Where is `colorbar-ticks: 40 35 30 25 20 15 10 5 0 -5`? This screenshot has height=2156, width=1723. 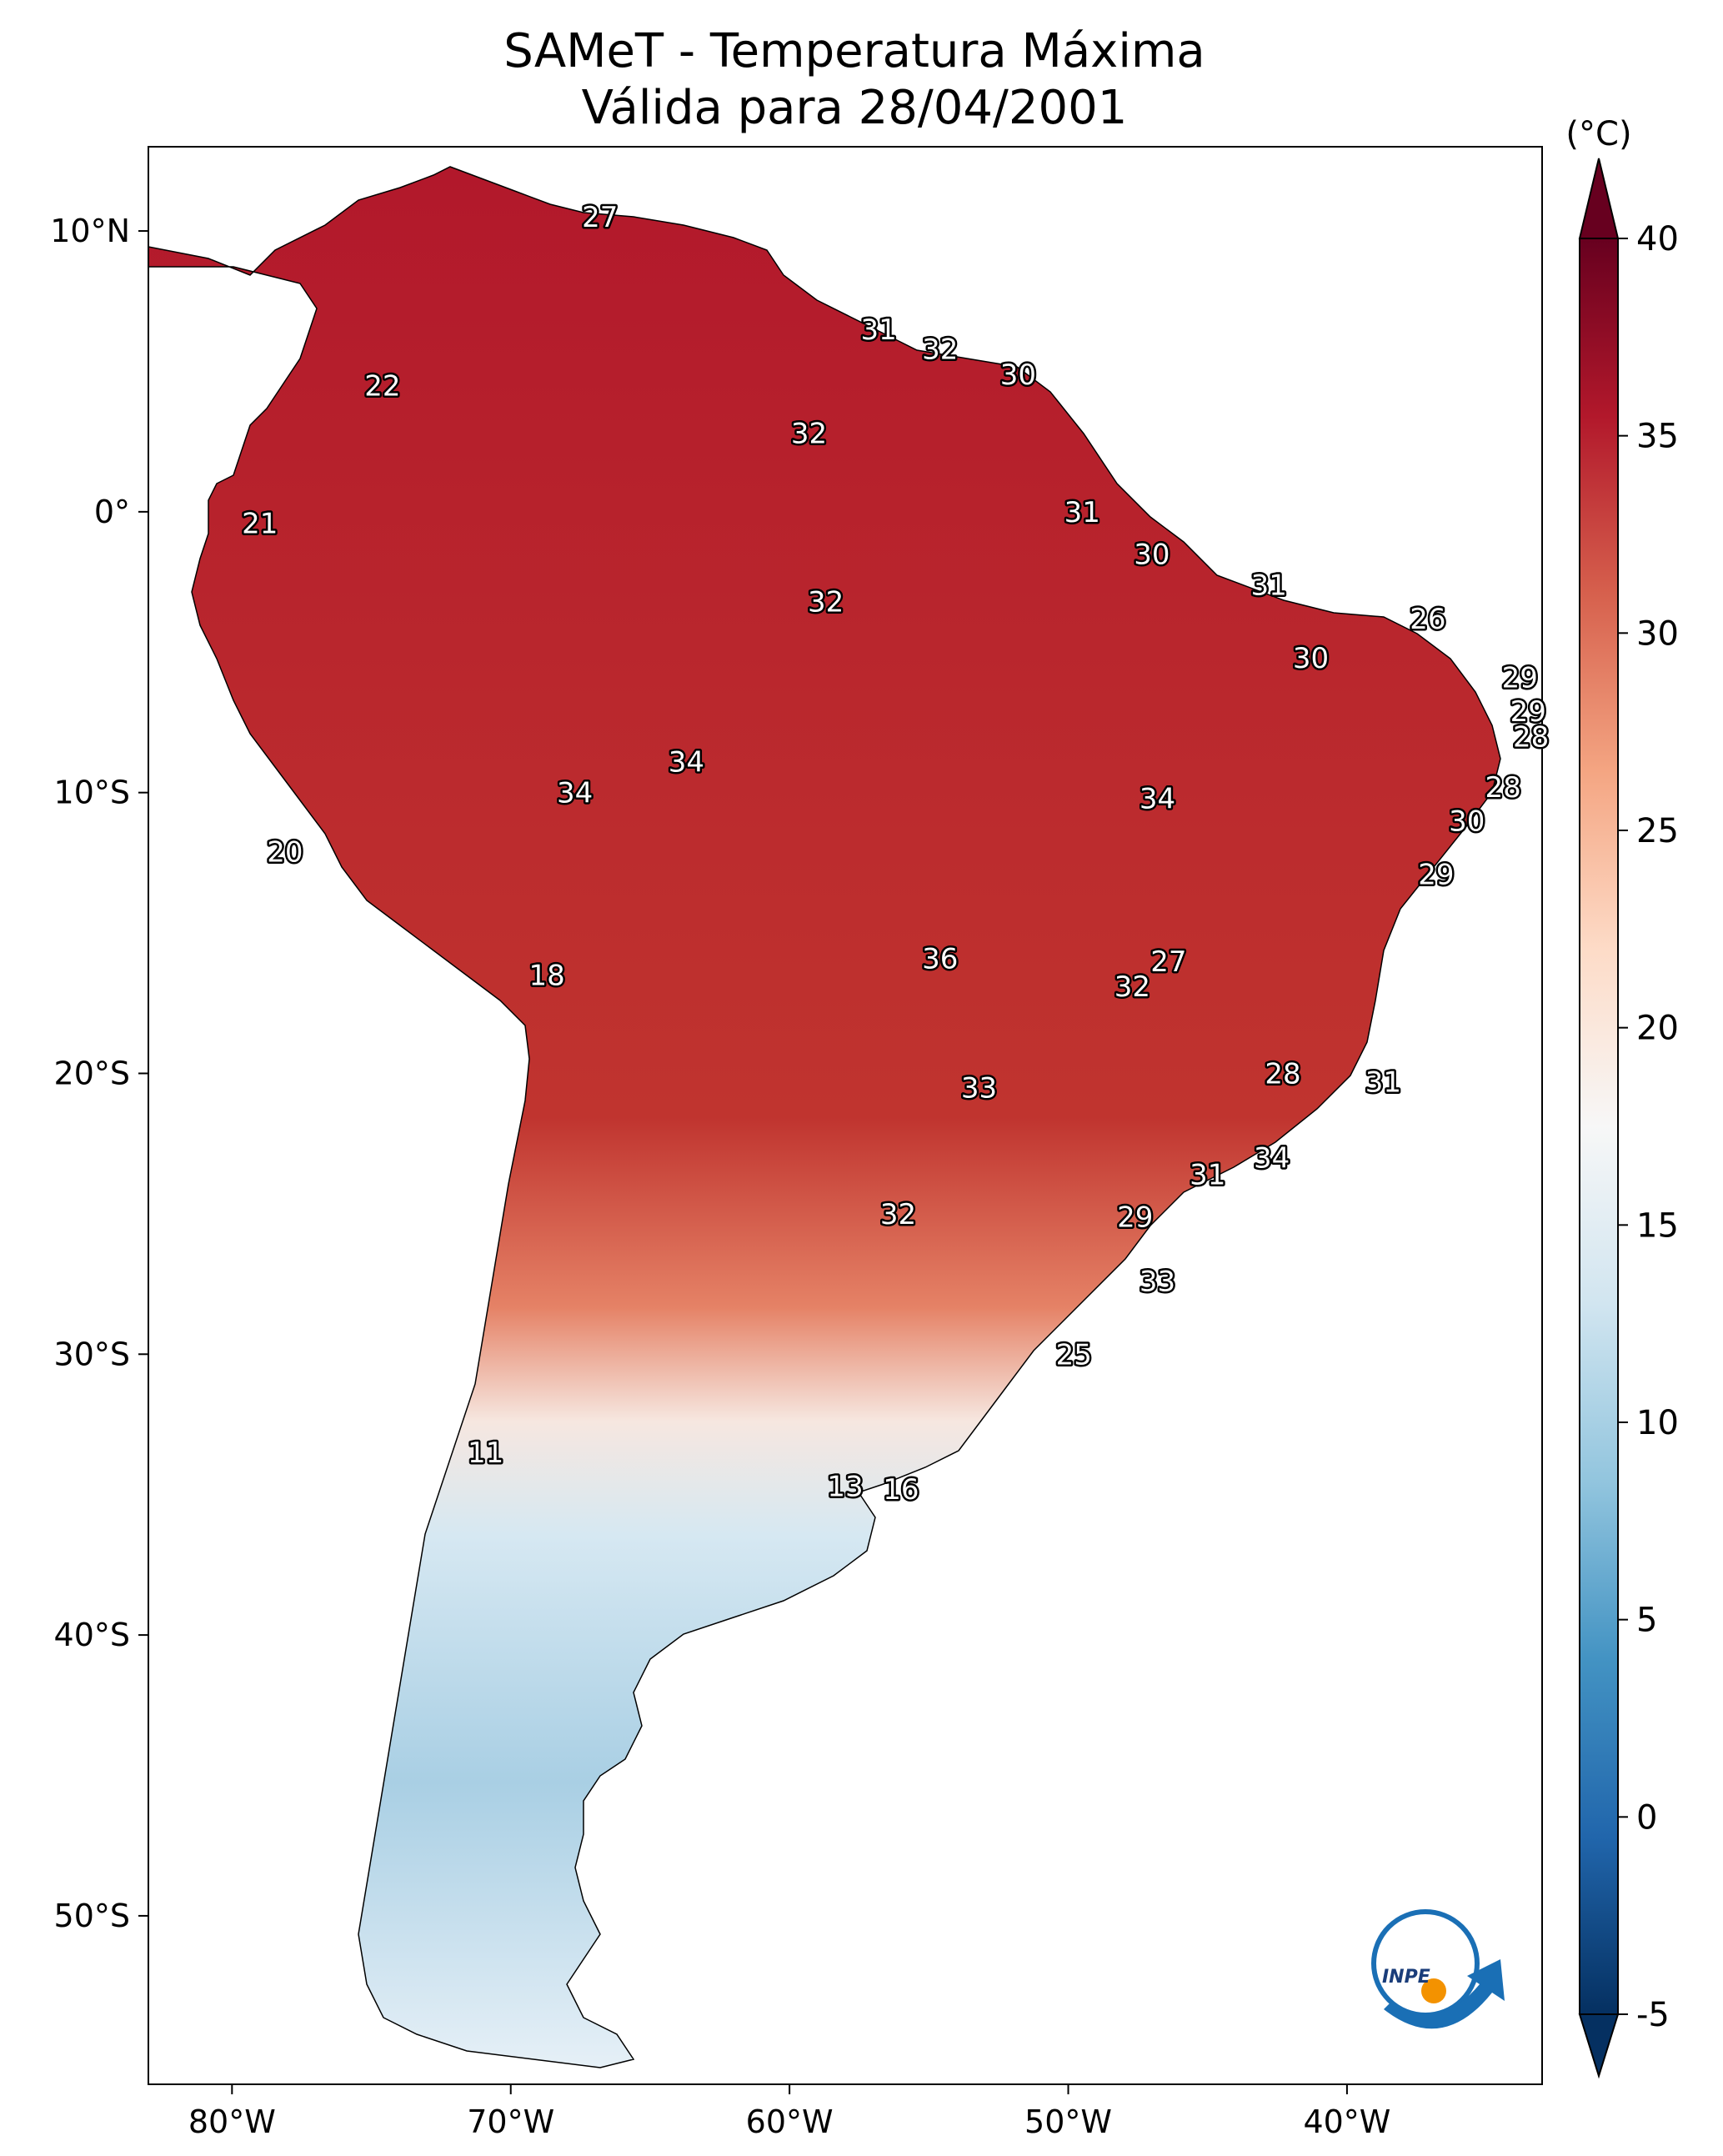
colorbar-ticks: 40 35 30 25 20 15 10 5 0 -5 is located at coordinates (1648, 1127).